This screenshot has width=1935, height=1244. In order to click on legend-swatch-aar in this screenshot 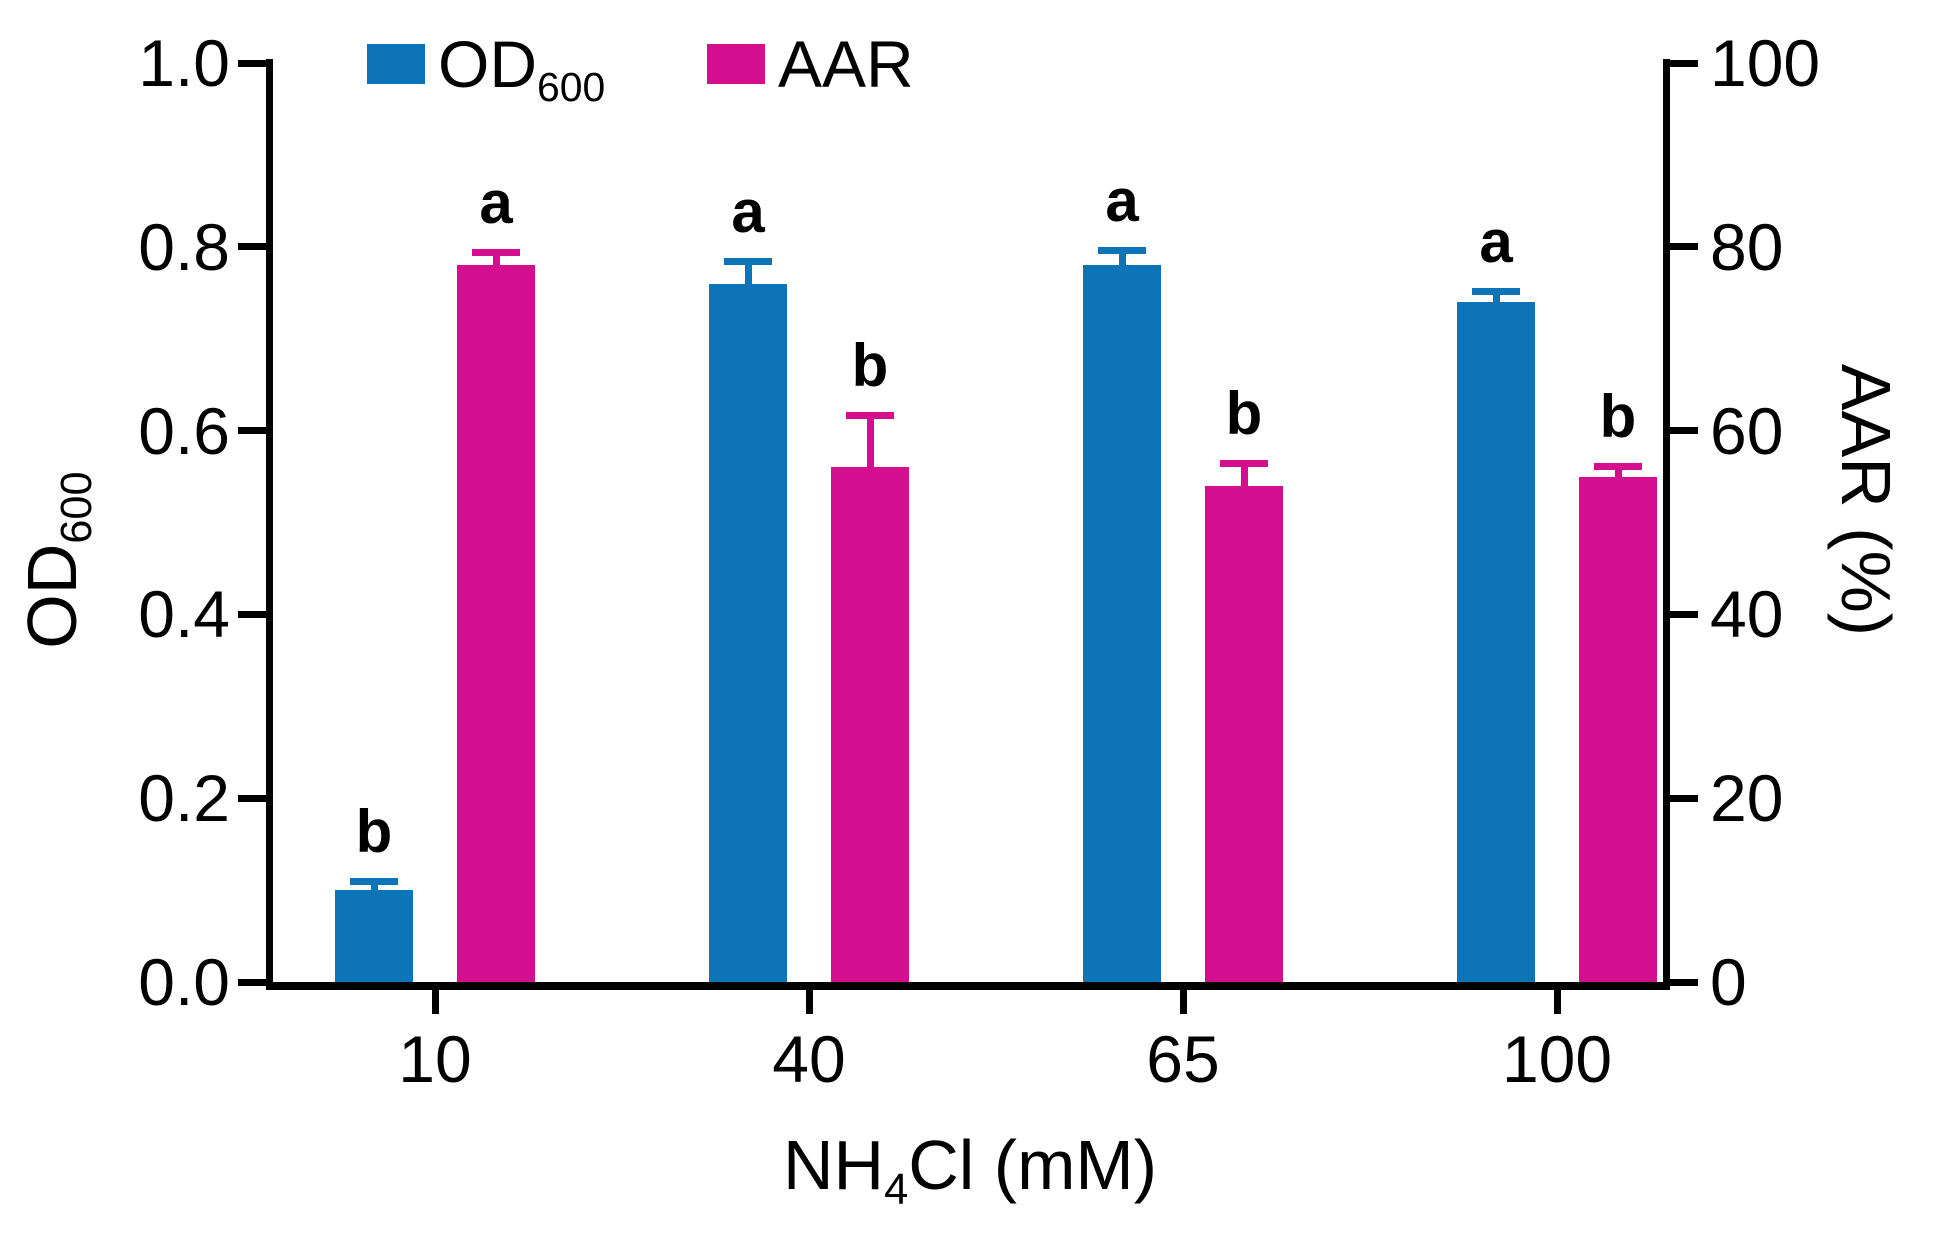, I will do `click(736, 64)`.